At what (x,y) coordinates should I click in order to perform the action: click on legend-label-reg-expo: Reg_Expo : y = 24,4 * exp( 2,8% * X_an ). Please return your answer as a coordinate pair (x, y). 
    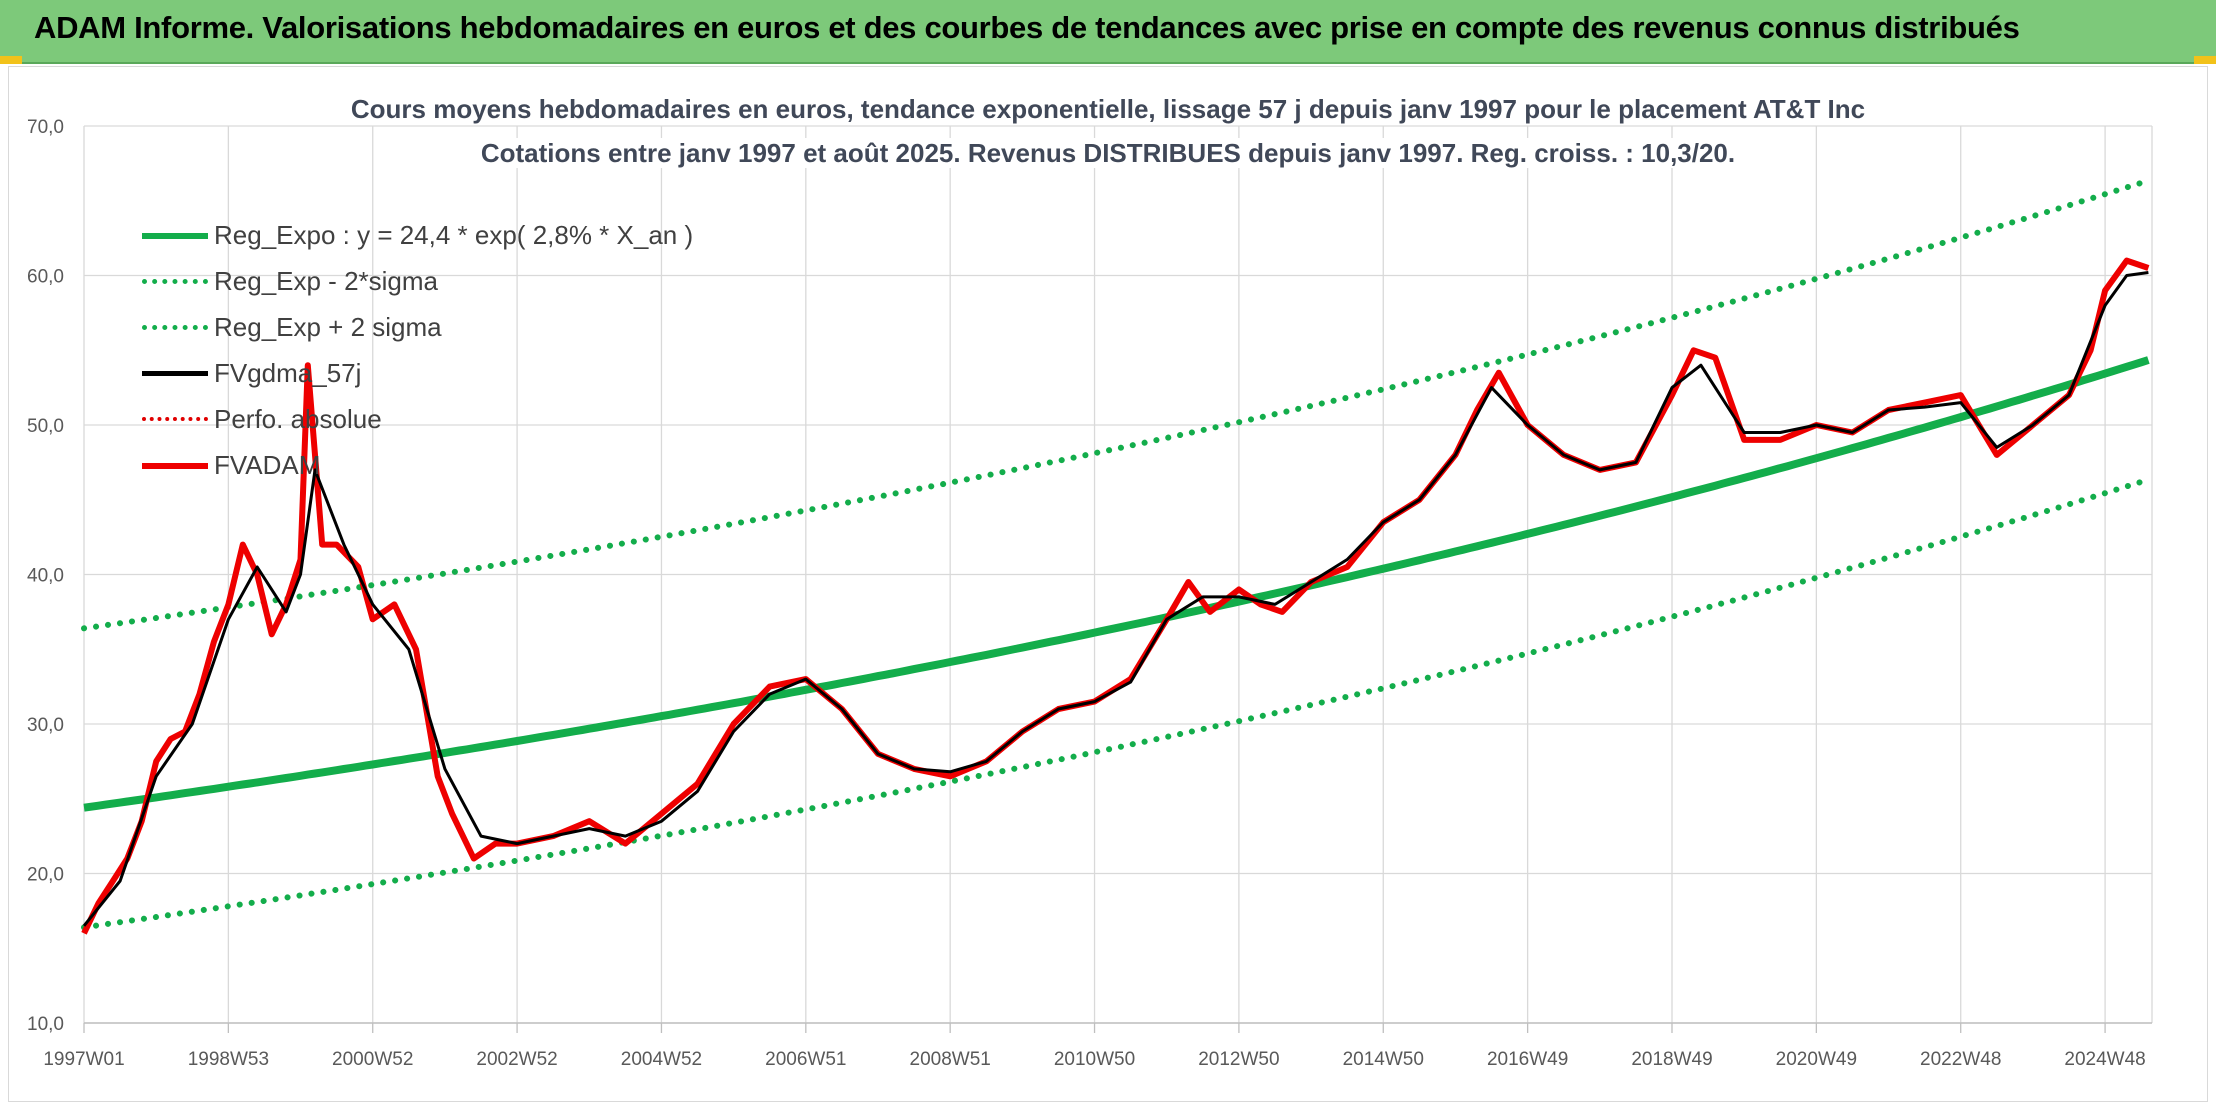
    Looking at the image, I should click on (454, 235).